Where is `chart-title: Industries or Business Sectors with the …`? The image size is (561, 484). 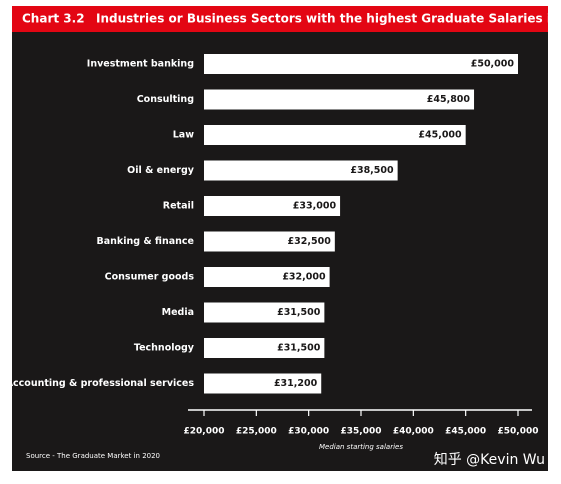
chart-title: Industries or Business Sectors with the … is located at coordinates (328, 19).